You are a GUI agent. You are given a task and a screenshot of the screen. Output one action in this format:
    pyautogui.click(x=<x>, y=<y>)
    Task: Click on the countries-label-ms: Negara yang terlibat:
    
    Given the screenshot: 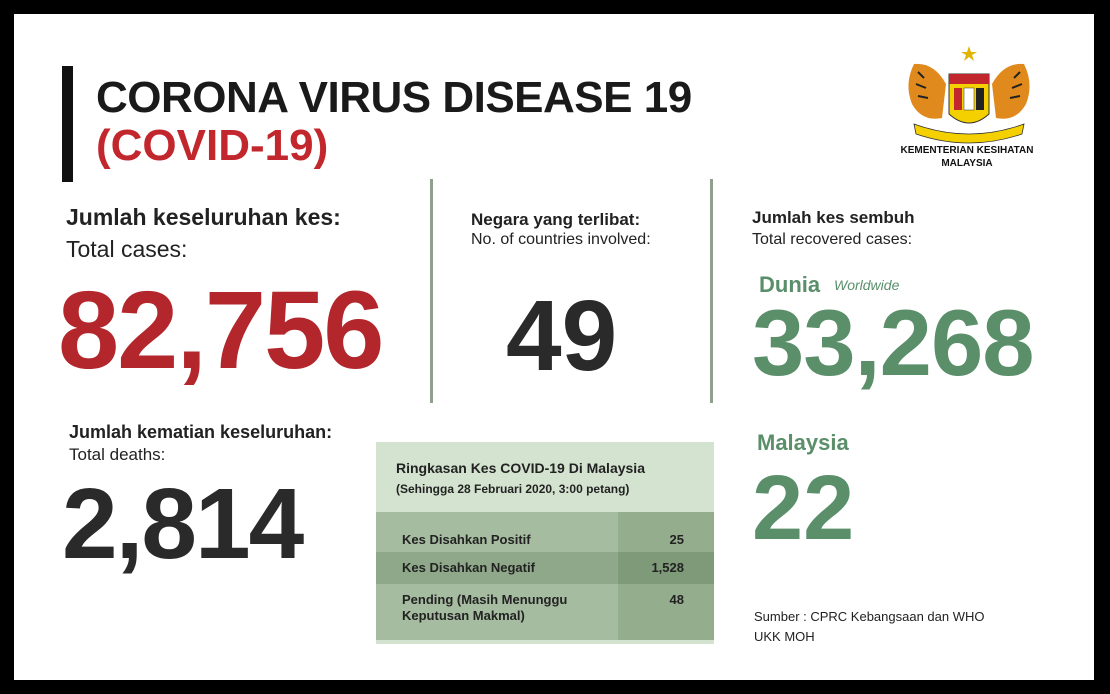 What is the action you would take?
    pyautogui.click(x=556, y=219)
    